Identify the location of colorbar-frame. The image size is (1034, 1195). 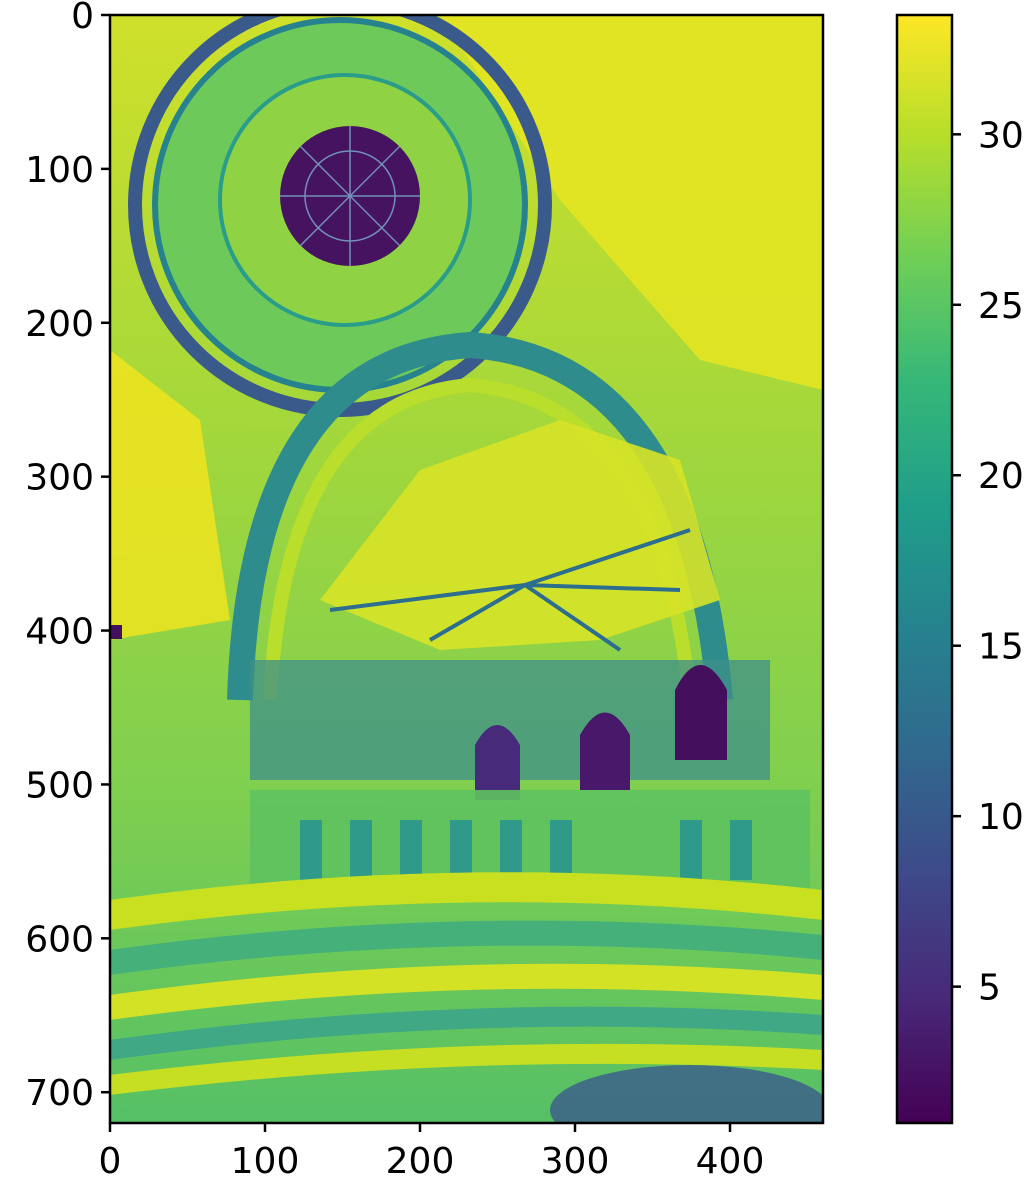
(924, 569).